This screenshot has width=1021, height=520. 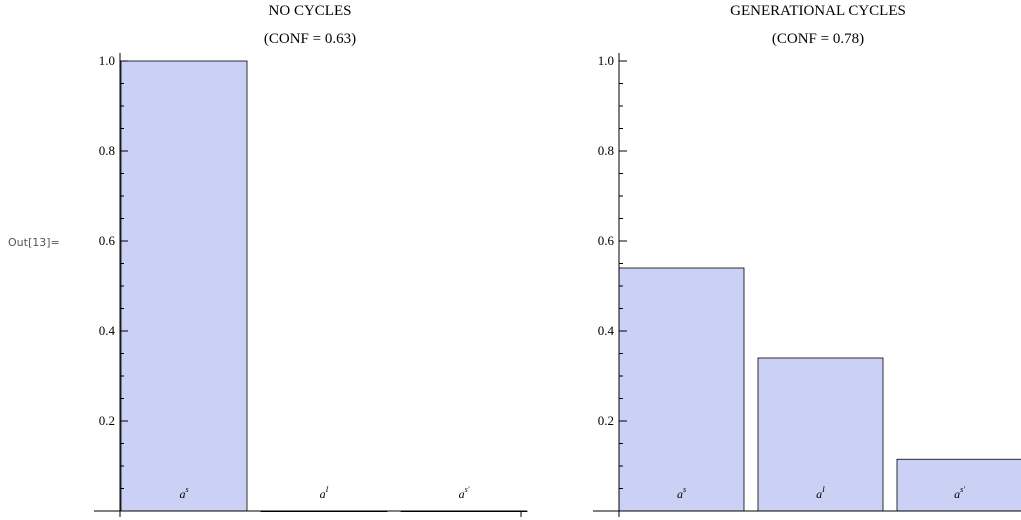 What do you see at coordinates (818, 39) in the screenshot?
I see `chart-subtitle: (CONF = 0.78)` at bounding box center [818, 39].